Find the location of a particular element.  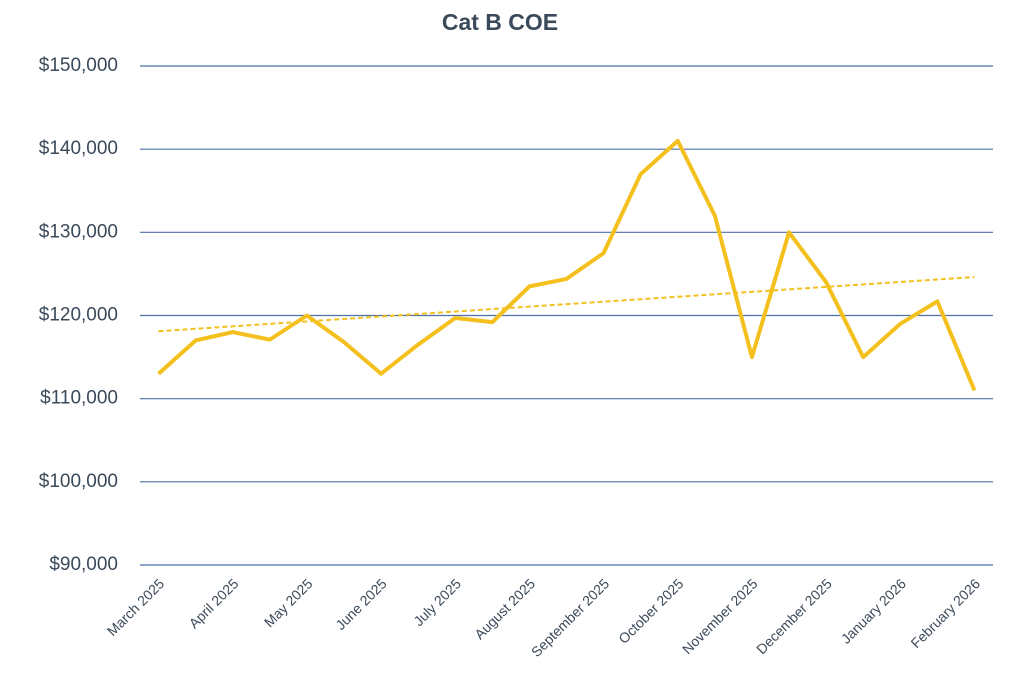

x-tick-label: January 2026 is located at coordinates (873, 610).